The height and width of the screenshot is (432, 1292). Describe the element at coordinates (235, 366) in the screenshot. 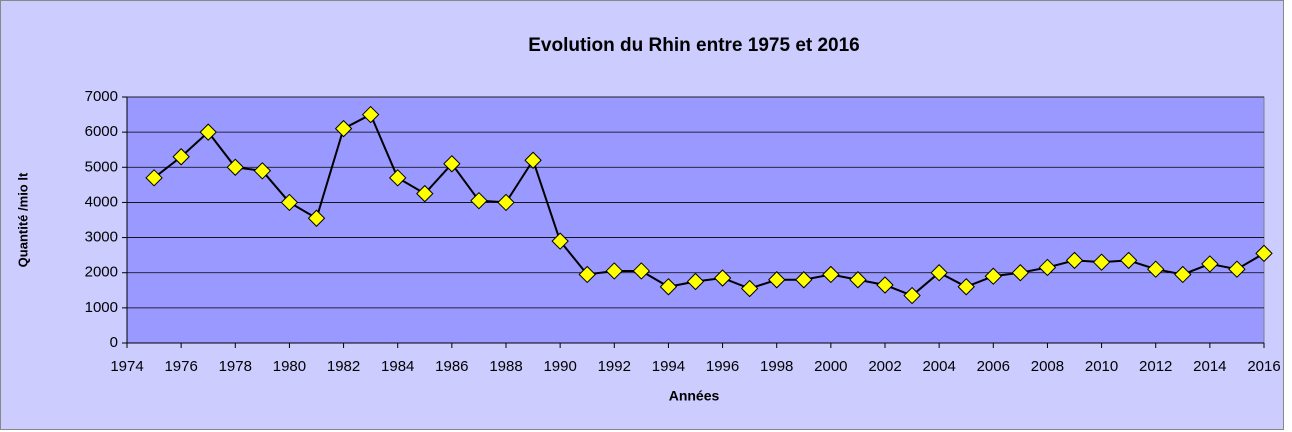

I see `x-tick-label: 1978` at that location.